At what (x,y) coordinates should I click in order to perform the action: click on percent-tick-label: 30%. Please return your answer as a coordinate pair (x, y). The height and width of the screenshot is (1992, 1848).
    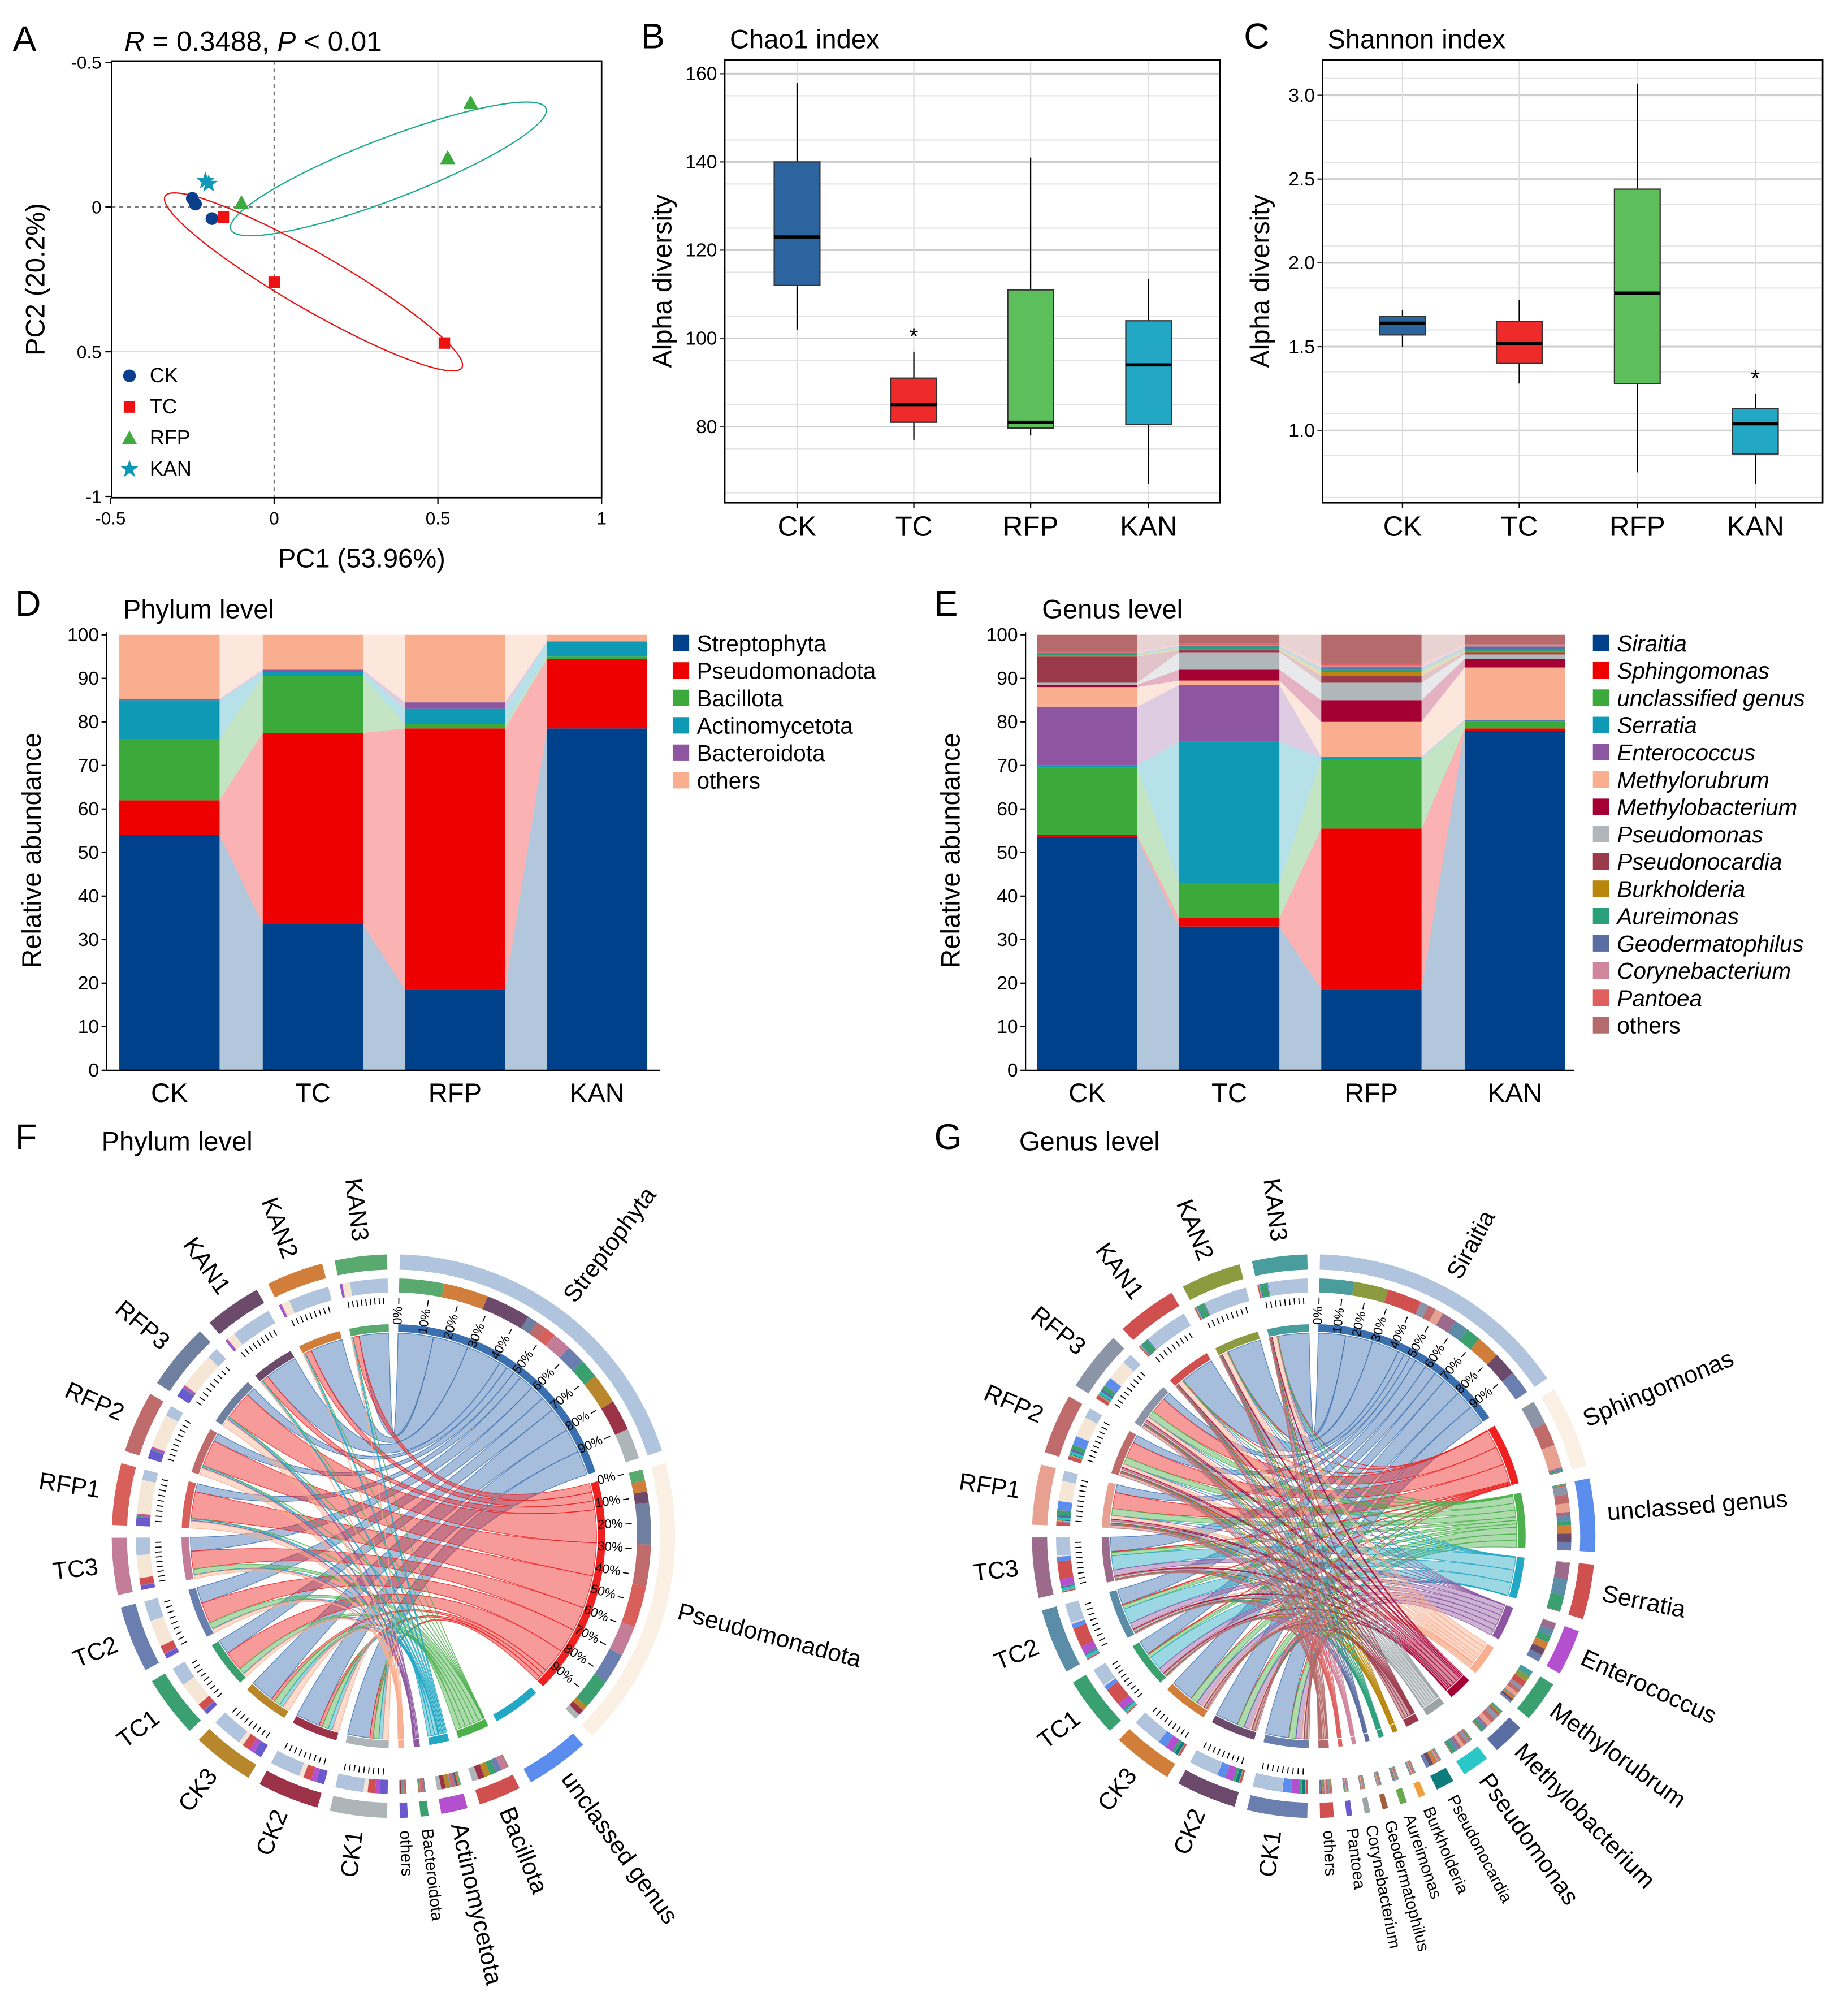
    Looking at the image, I should click on (610, 1546).